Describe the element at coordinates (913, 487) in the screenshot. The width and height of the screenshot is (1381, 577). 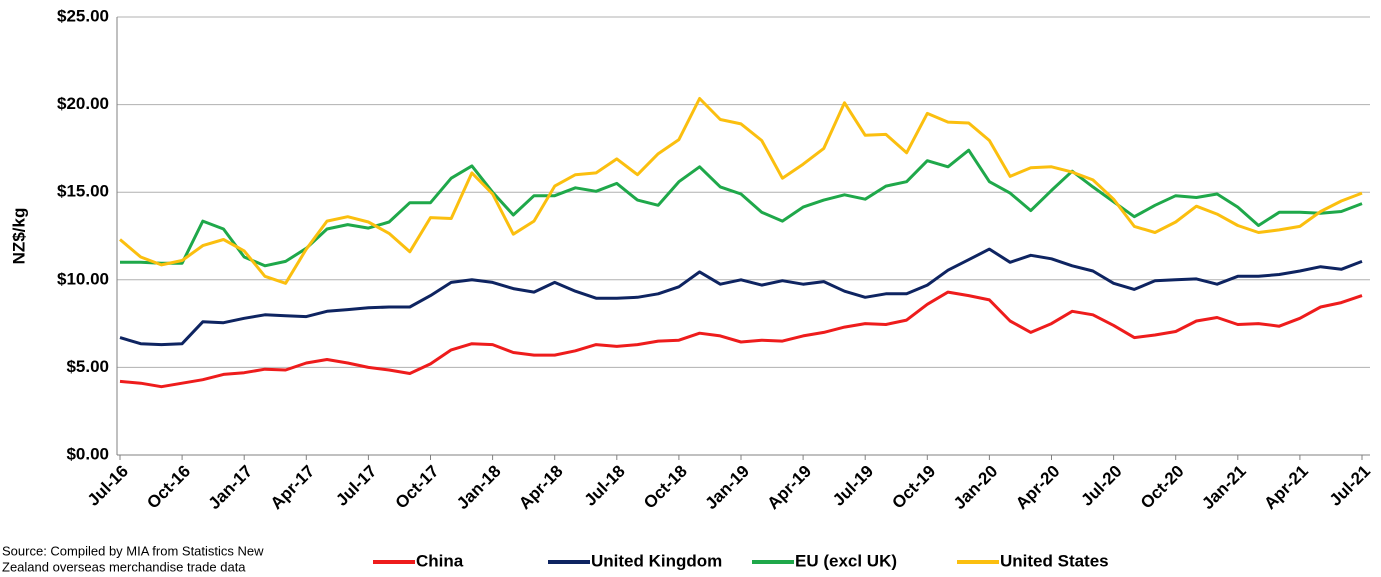
I see `x-tick-label: Oct-19` at that location.